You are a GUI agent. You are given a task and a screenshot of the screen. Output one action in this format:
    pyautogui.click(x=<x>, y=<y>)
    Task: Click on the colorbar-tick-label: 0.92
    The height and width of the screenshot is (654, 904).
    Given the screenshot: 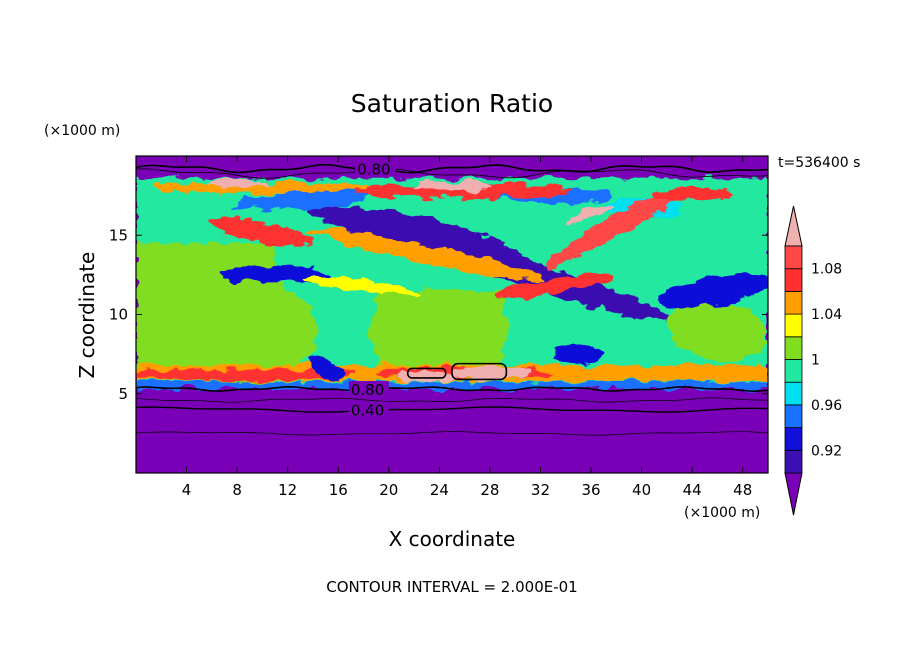 What is the action you would take?
    pyautogui.click(x=826, y=451)
    